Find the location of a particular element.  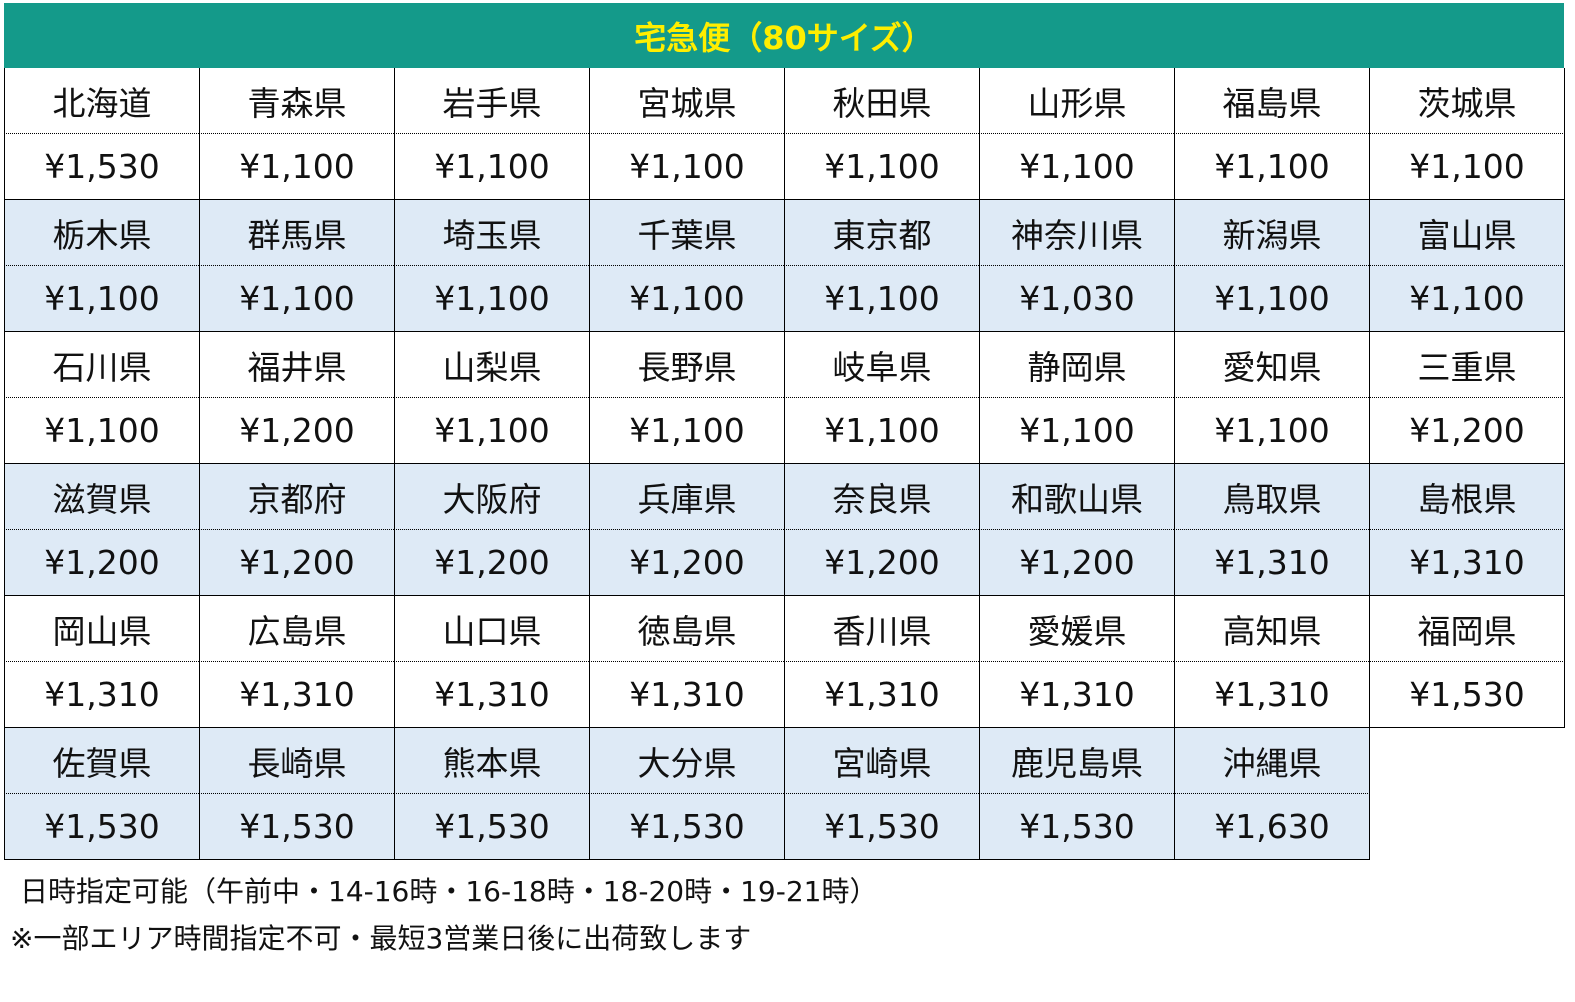

table-title: 宅急便（80サイズ） is located at coordinates (784, 35).